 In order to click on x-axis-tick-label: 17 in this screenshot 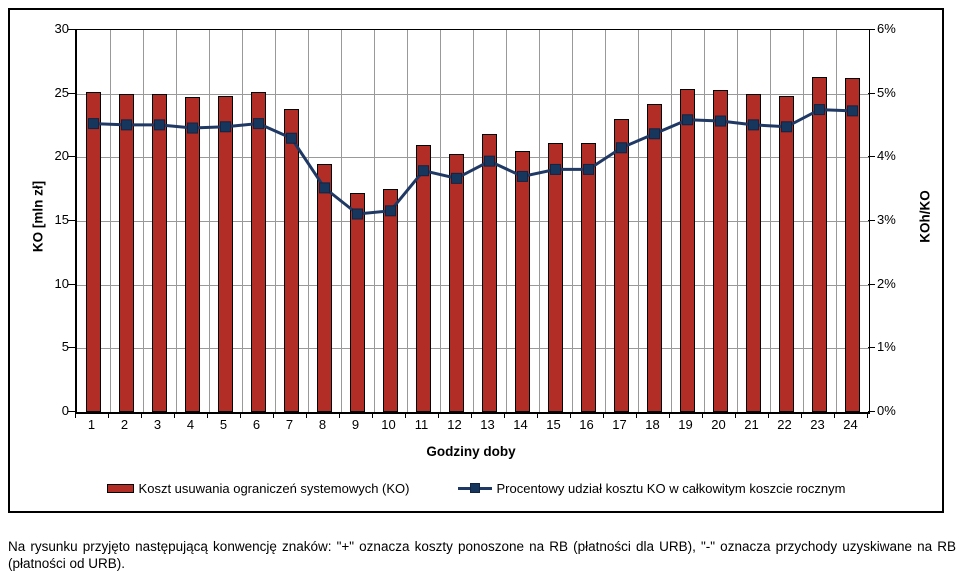, I will do `click(619, 424)`.